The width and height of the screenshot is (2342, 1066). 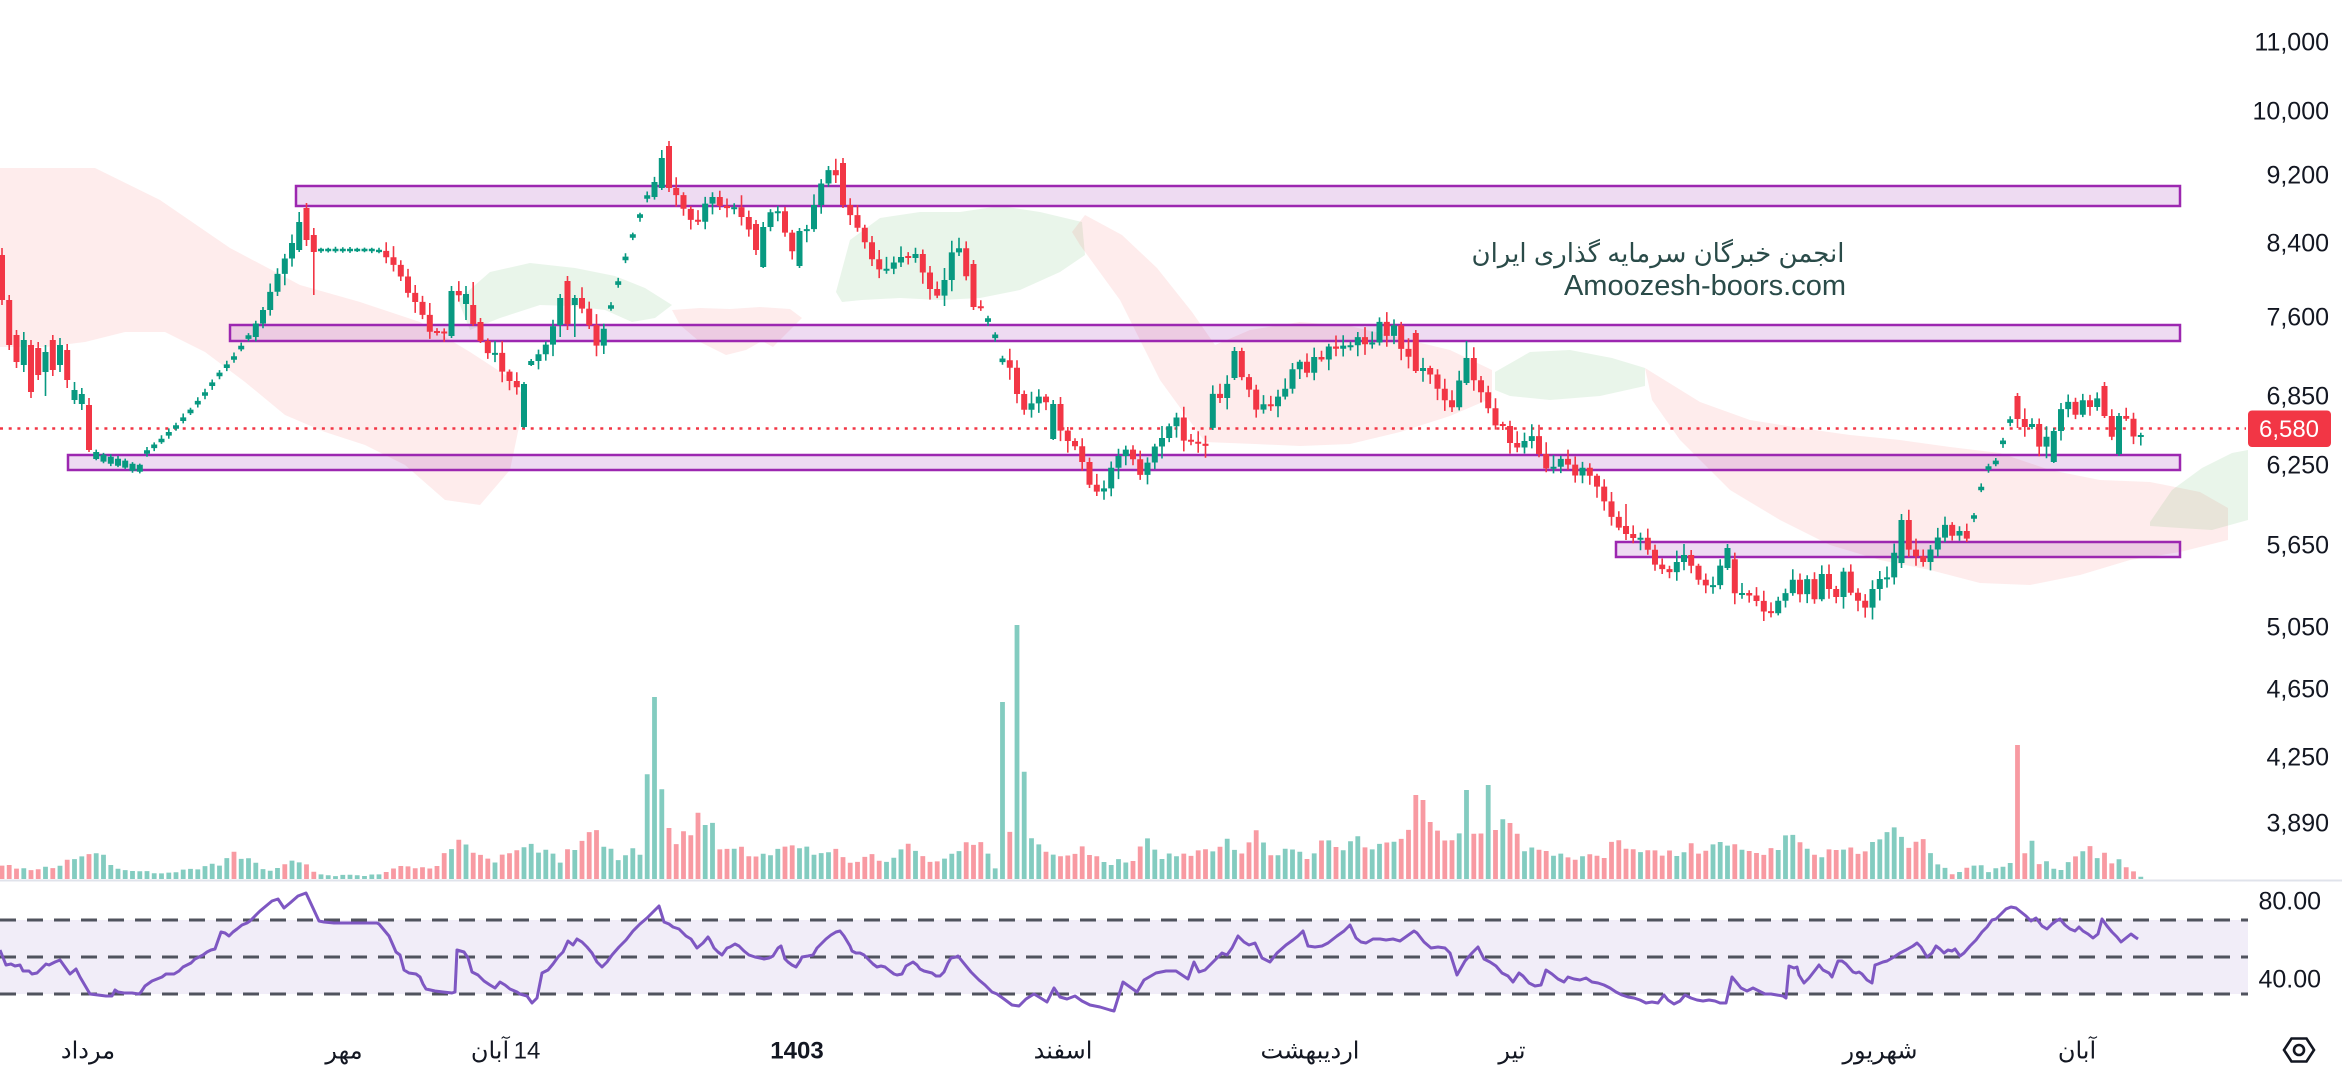 What do you see at coordinates (527, 1051) in the screenshot?
I see `svg-text: 14` at bounding box center [527, 1051].